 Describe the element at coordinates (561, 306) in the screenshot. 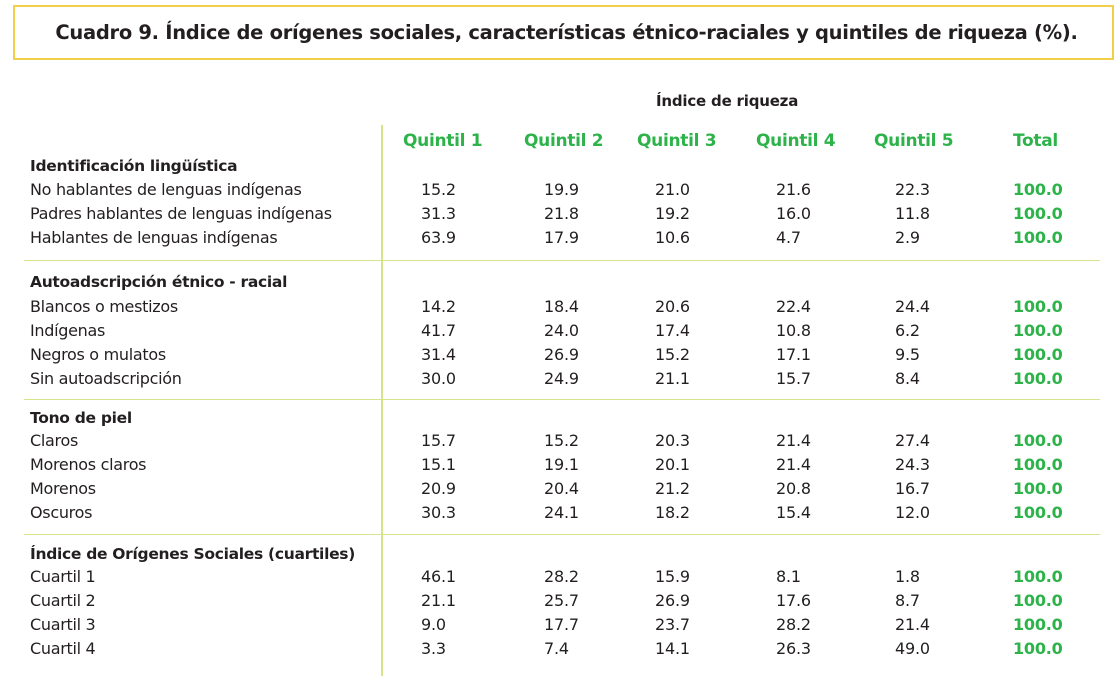

I see `value-cell: 18.4` at that location.